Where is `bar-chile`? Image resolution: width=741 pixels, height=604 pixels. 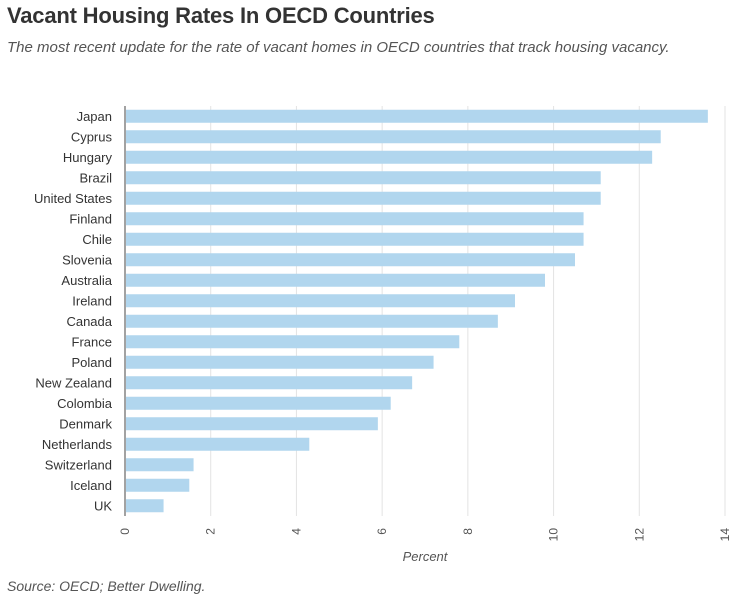
bar-chile is located at coordinates (355, 239).